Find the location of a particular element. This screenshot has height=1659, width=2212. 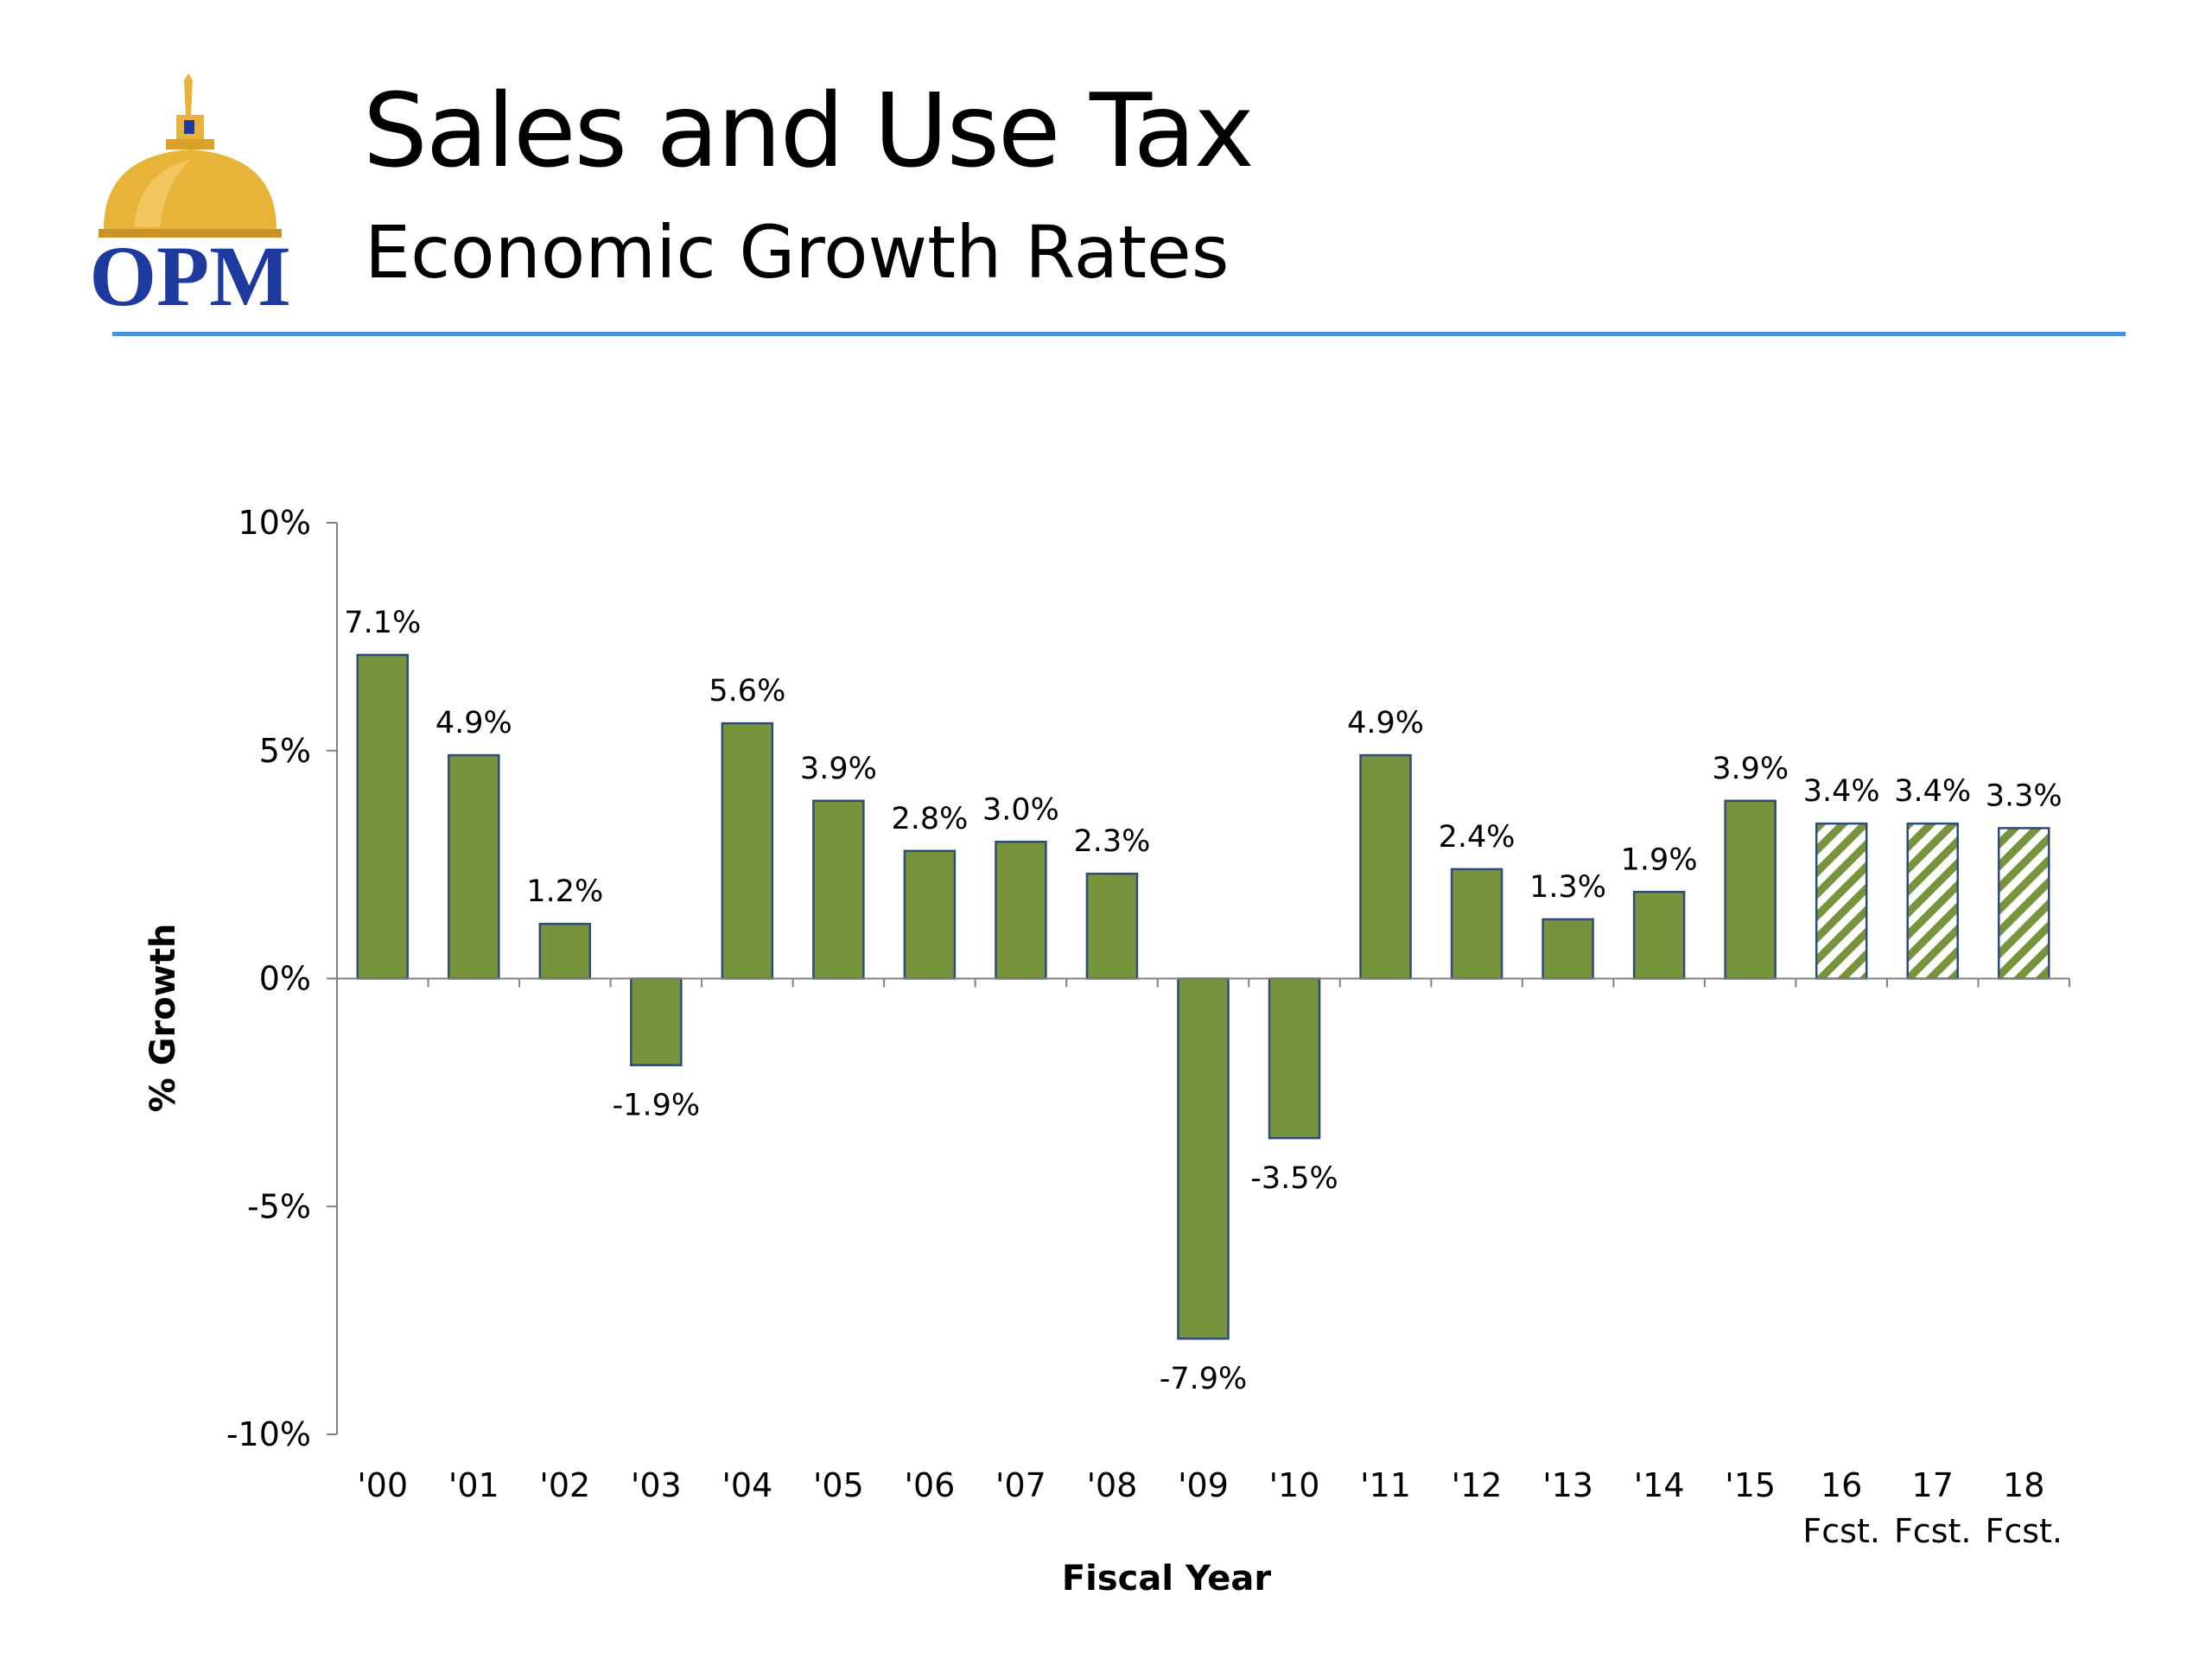

logo-text: OPM is located at coordinates (189, 271).